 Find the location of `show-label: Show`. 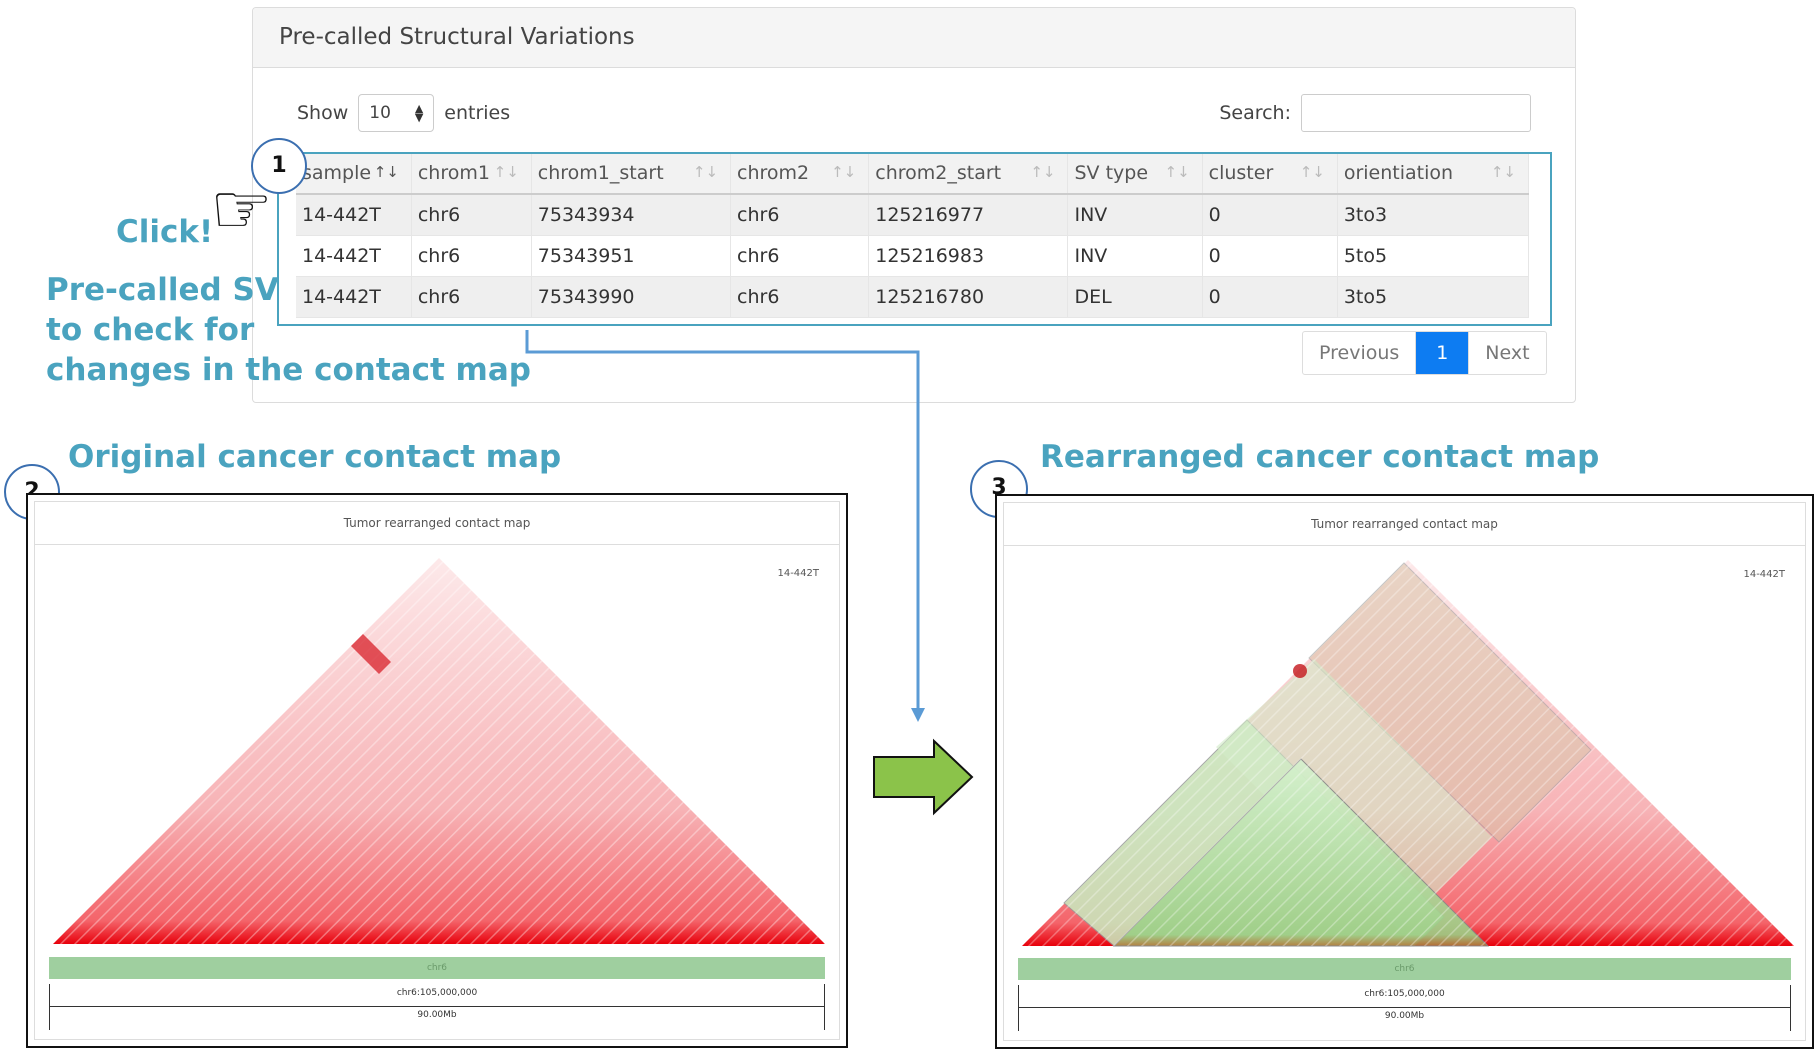

show-label: Show is located at coordinates (323, 113).